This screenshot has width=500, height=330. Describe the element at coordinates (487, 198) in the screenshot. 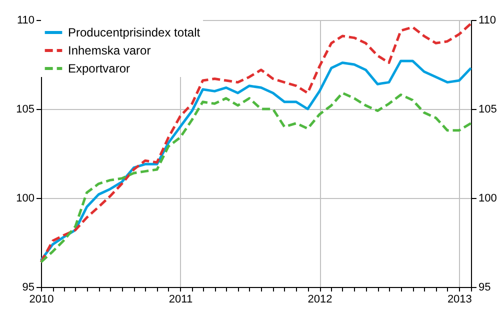

I see `y2-tick-label: 100` at that location.